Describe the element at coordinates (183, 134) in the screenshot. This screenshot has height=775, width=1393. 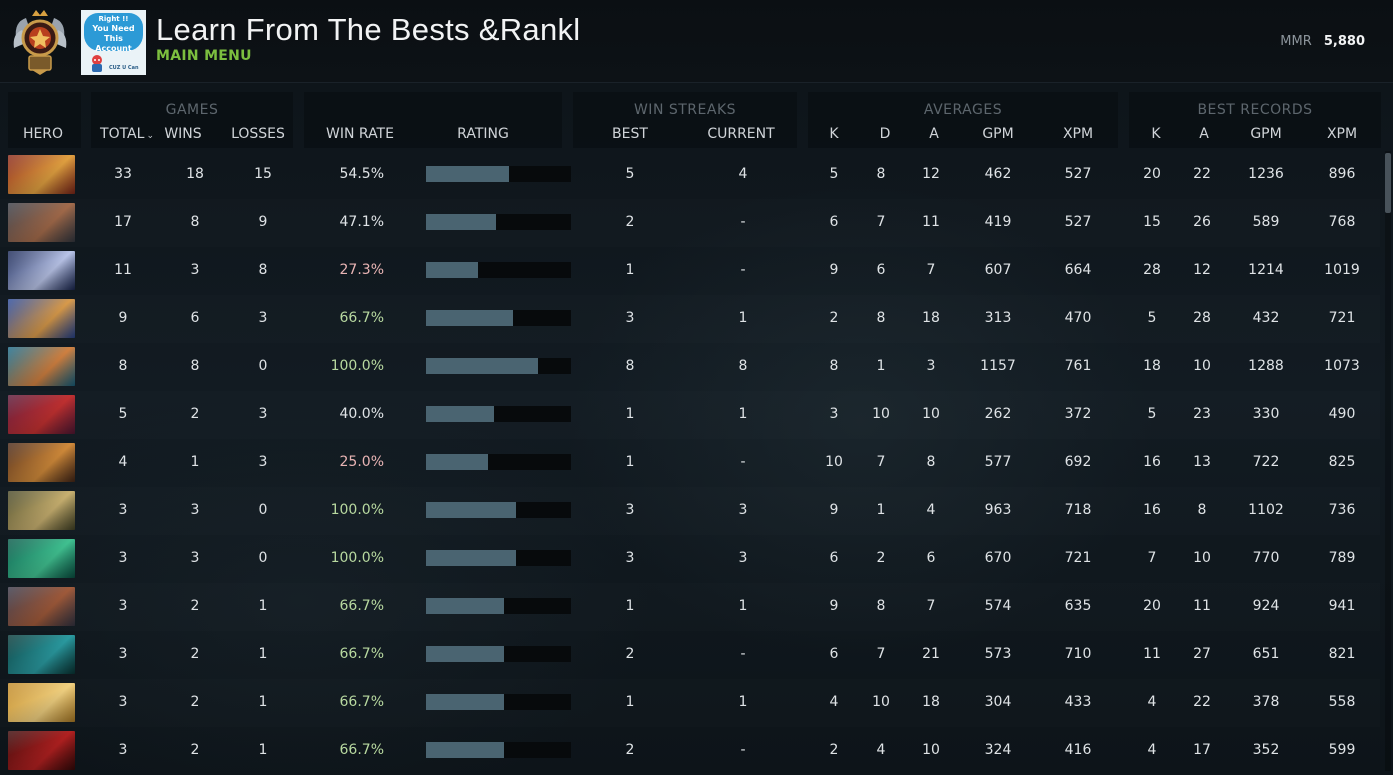
I see `column-wins: WINS` at that location.